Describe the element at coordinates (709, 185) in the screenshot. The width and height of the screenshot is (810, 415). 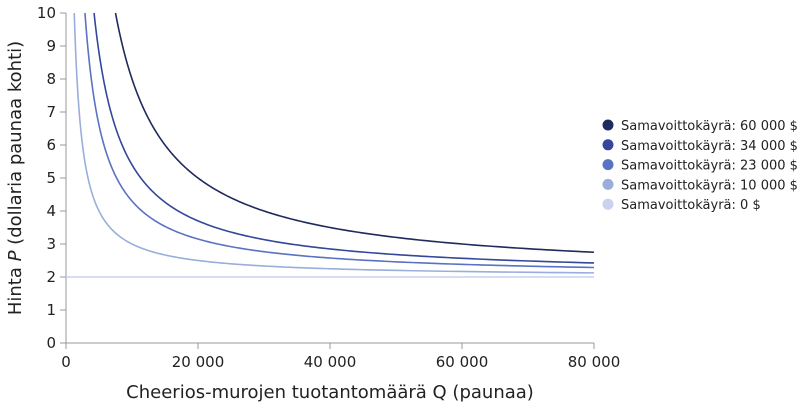
I see `legend-label: Samavoittokäyrä: 10 000 $` at that location.